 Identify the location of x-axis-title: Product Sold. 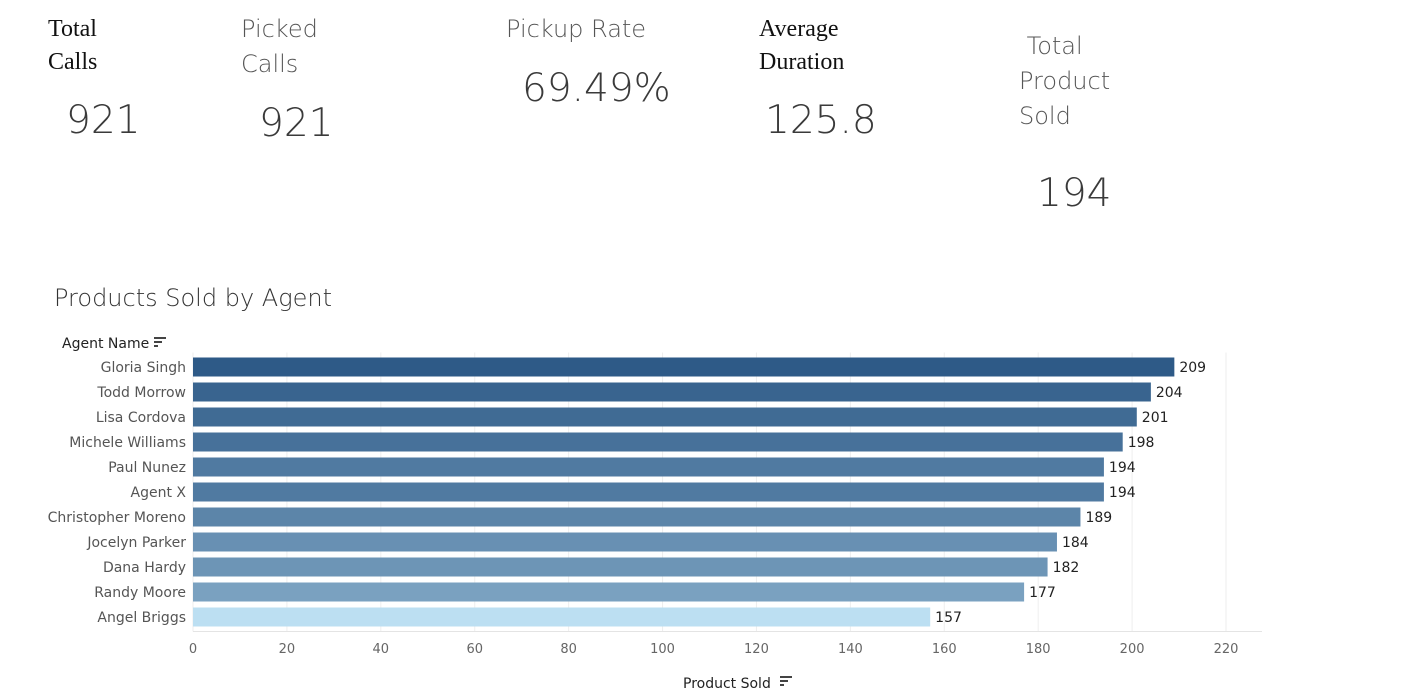
(727, 683).